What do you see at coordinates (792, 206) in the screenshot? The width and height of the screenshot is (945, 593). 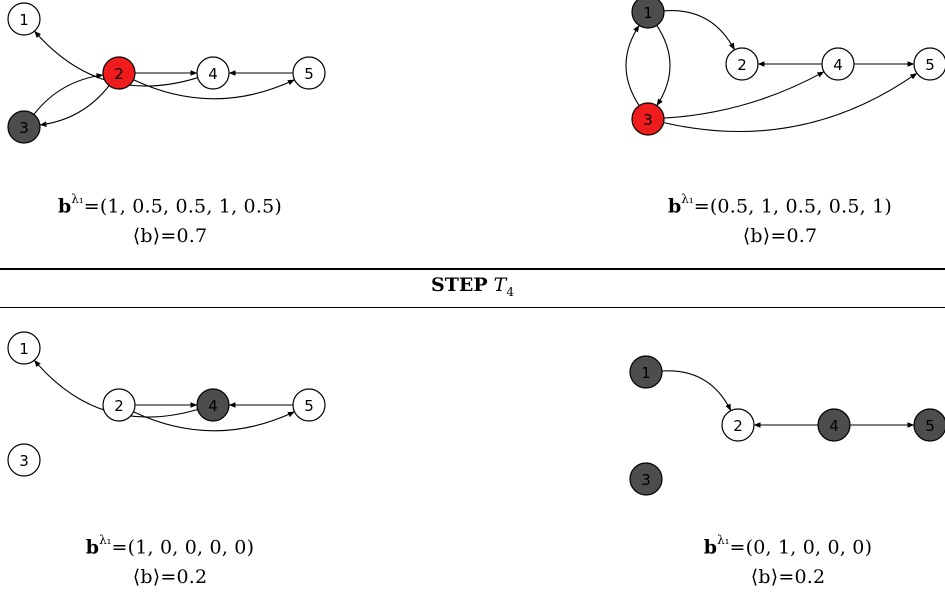 I see `b-vector: =(0.5, 1, 0.5, 0.5, 1)` at bounding box center [792, 206].